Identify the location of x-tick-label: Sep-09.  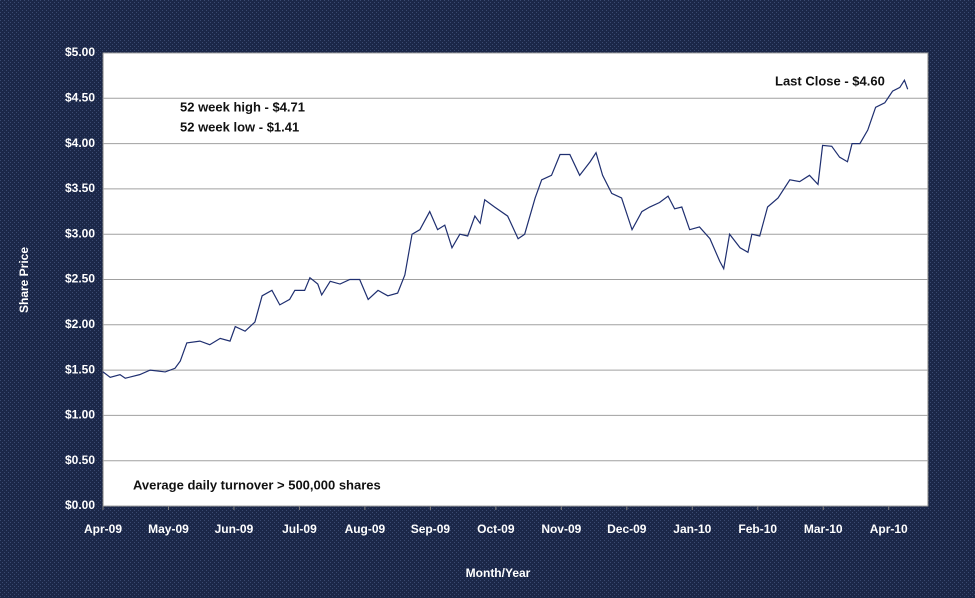
(431, 529).